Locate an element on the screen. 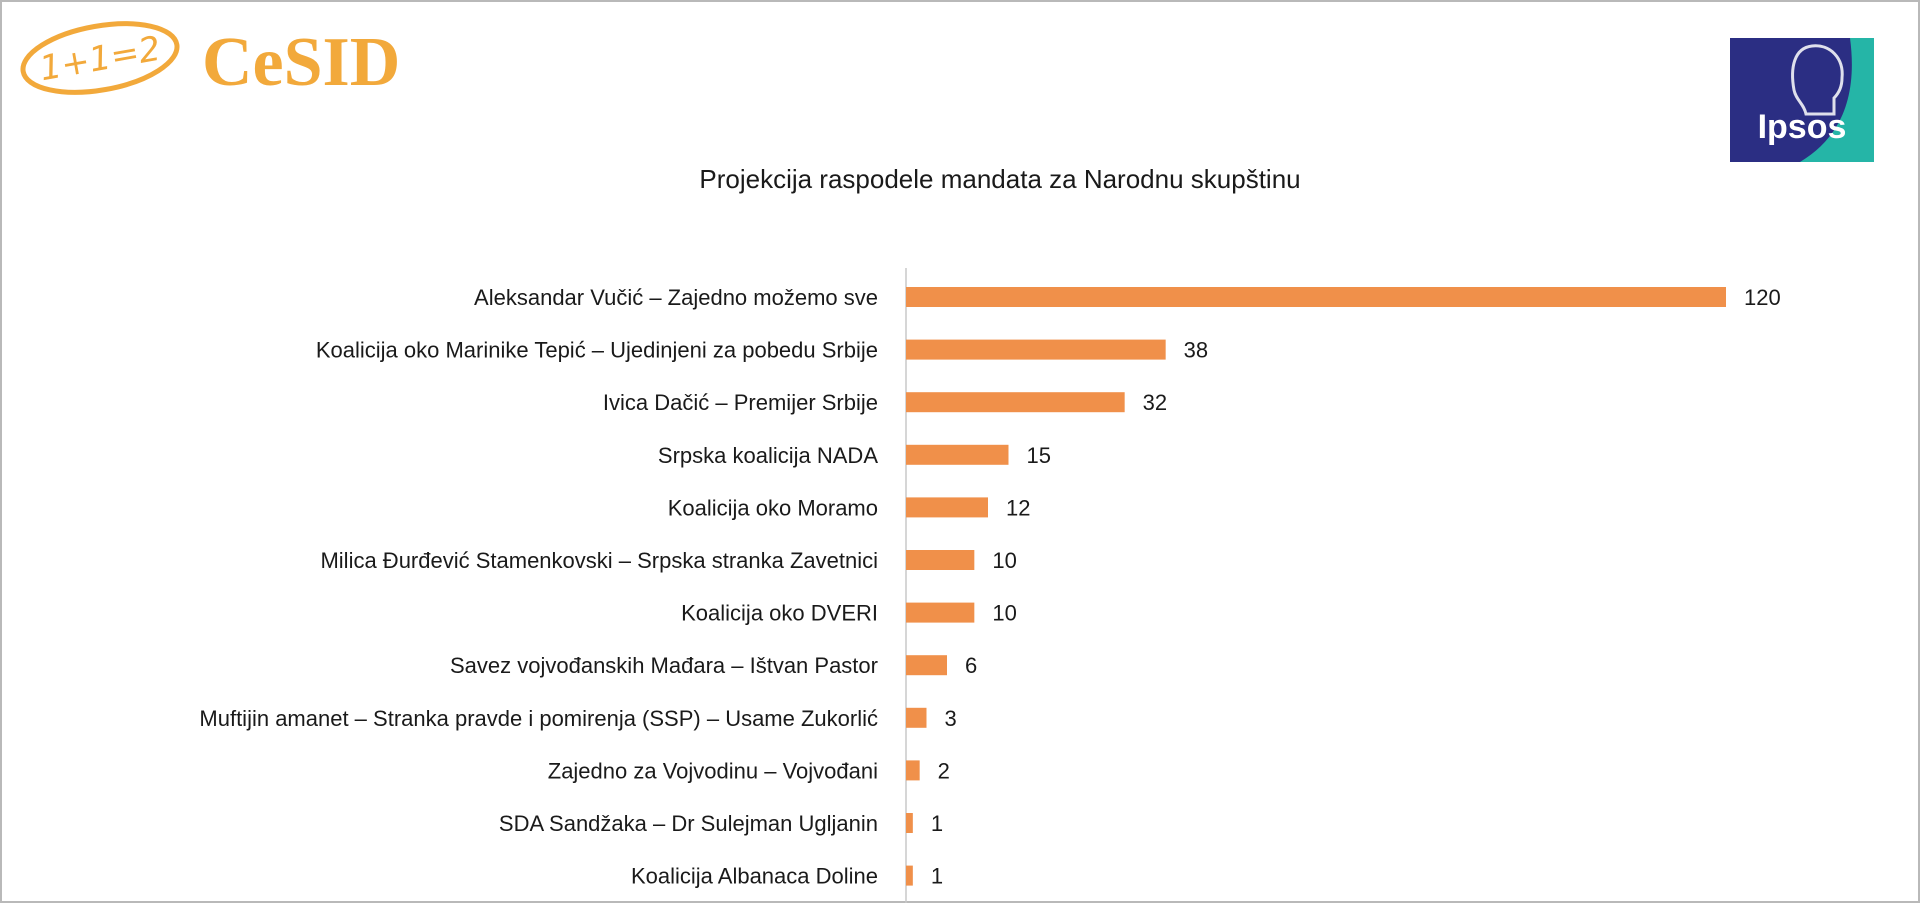 The height and width of the screenshot is (903, 1920). category-label: Ivica Dačić – Premijer Srbije is located at coordinates (740, 402).